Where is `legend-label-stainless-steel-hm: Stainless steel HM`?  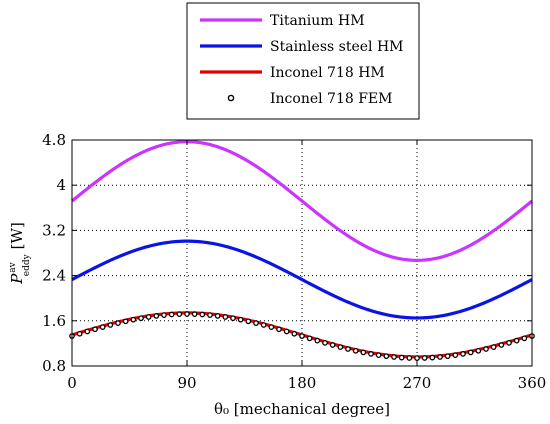 legend-label-stainless-steel-hm: Stainless steel HM is located at coordinates (337, 47).